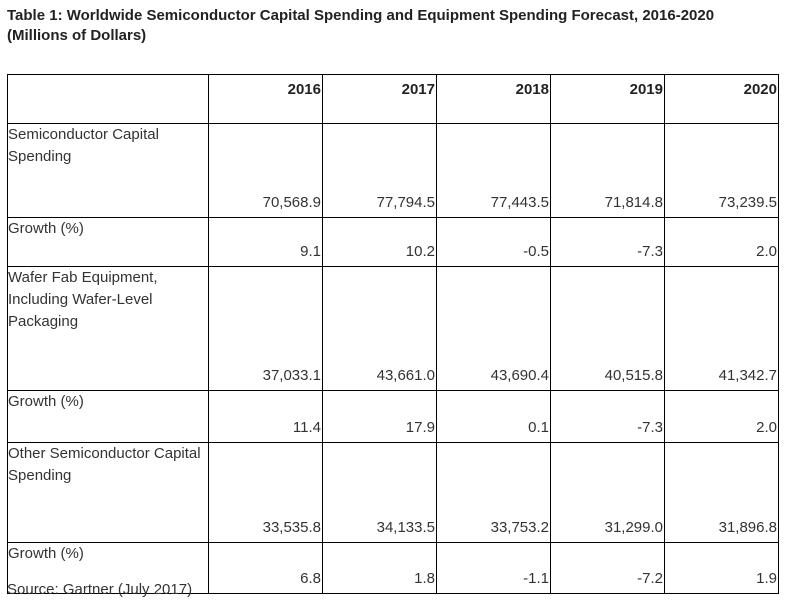 The width and height of the screenshot is (803, 613). What do you see at coordinates (721, 99) in the screenshot?
I see `header-year-2020: 2020` at bounding box center [721, 99].